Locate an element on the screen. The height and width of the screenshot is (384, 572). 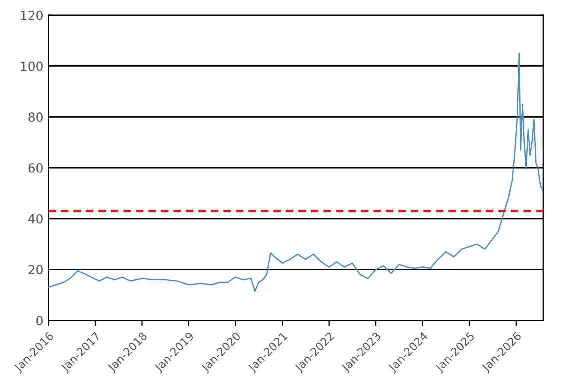
y-tick-label: 20 is located at coordinates (35, 270).